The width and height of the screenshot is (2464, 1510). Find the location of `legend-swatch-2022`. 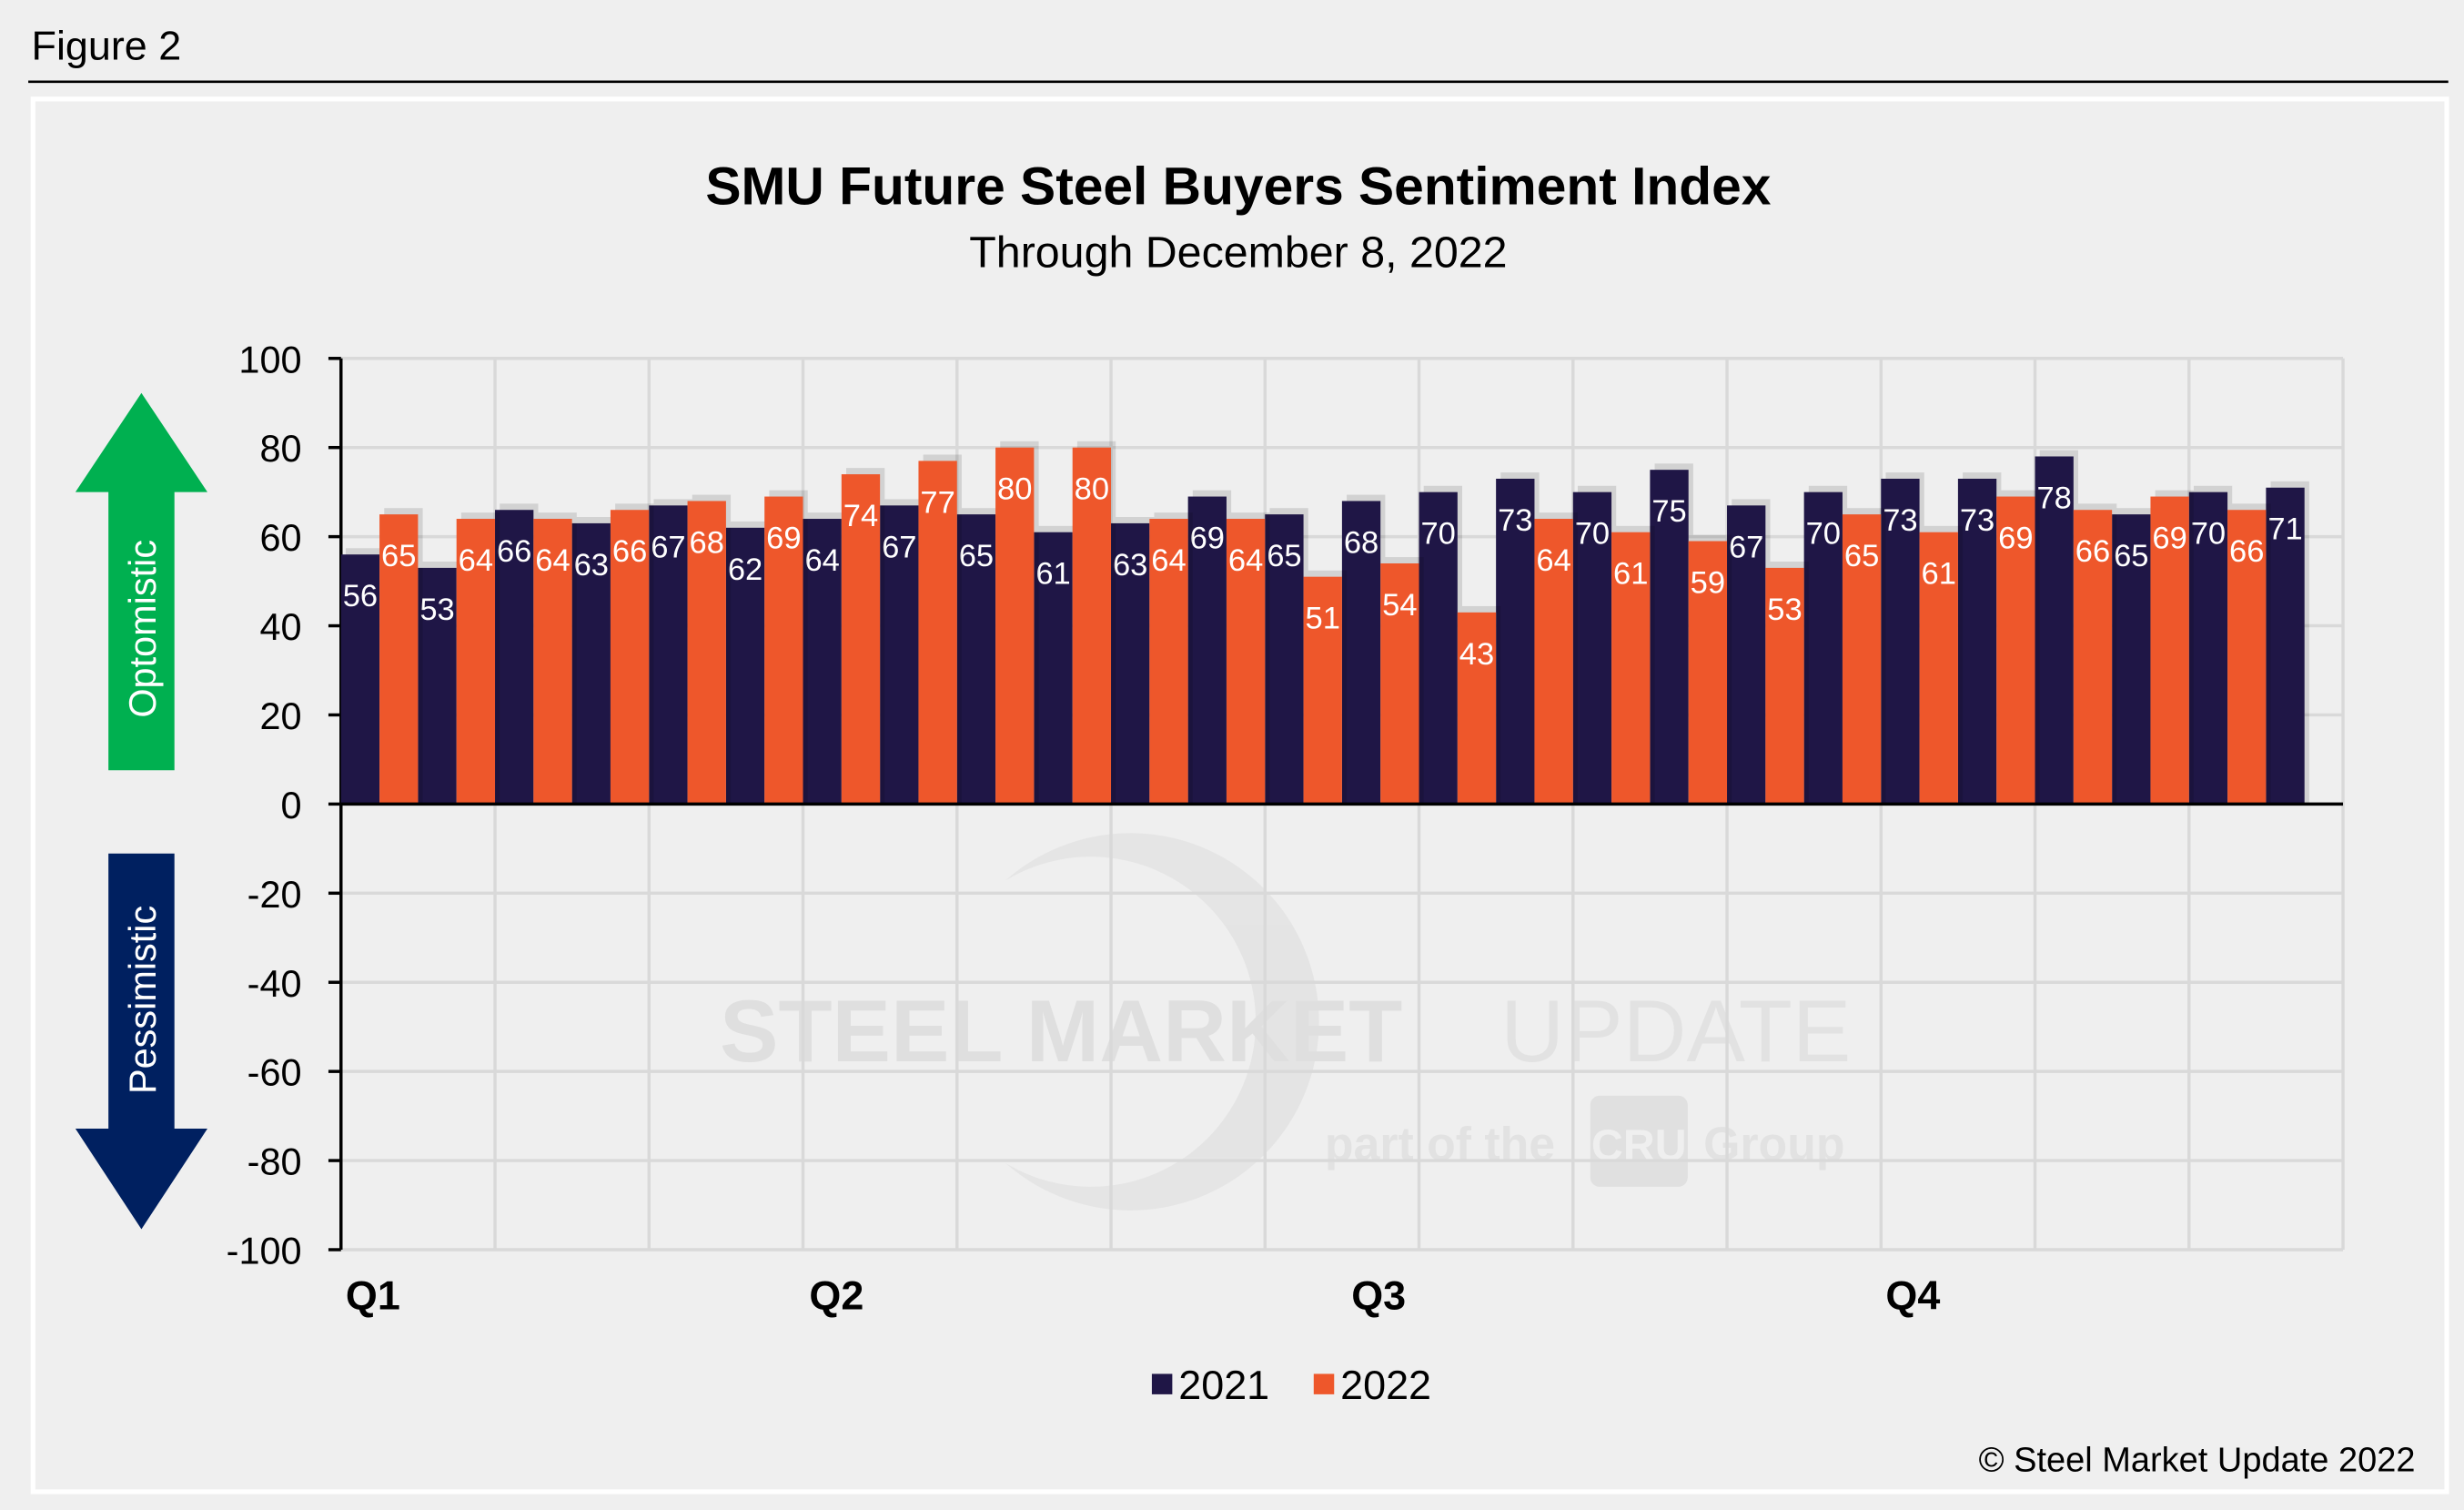

legend-swatch-2022 is located at coordinates (1324, 1383).